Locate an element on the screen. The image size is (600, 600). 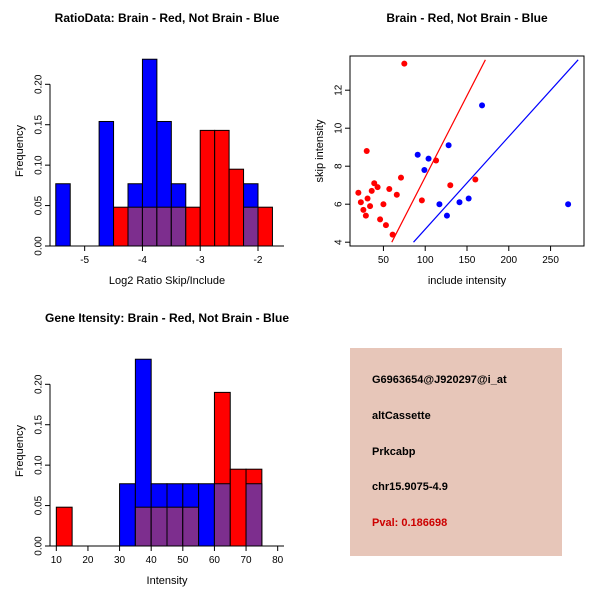
x-tick-label: 150 is located at coordinates (467, 260).